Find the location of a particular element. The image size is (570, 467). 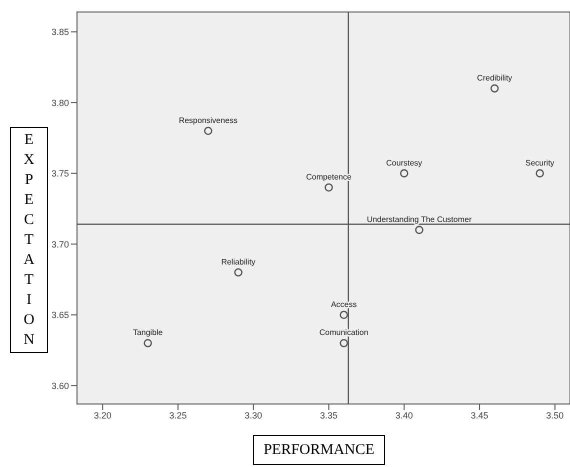

annotation: Courstesy is located at coordinates (404, 163).